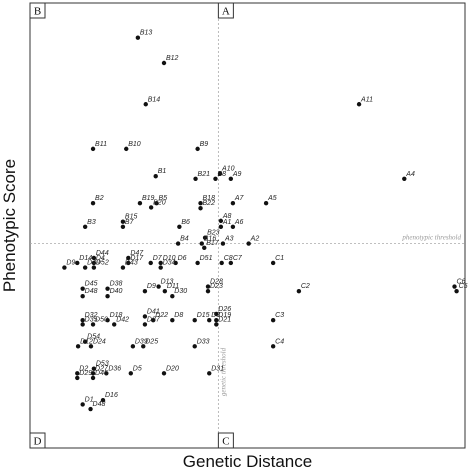  Describe the element at coordinates (366, 99) in the screenshot. I see `point-label: A11` at that location.